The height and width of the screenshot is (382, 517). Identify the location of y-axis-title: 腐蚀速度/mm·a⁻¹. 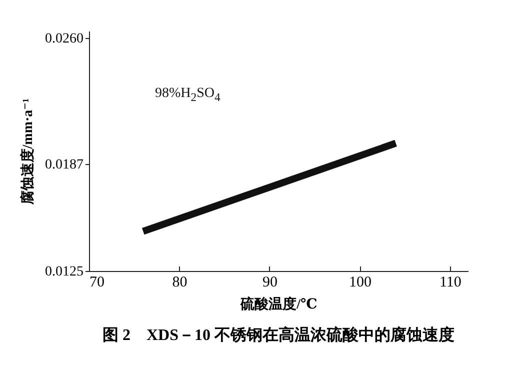
(27, 152).